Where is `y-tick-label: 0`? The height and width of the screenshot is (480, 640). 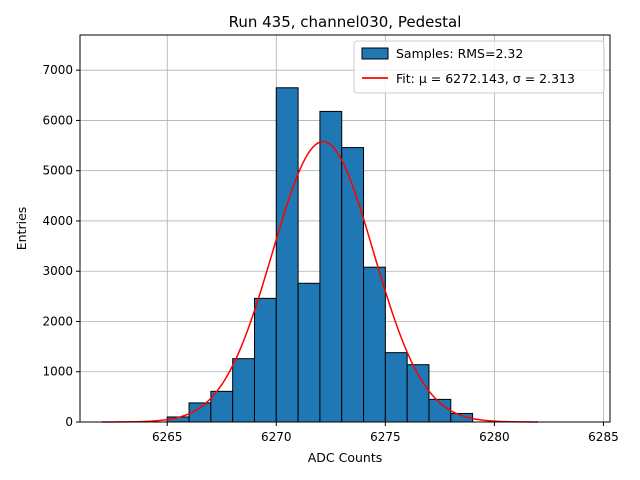 y-tick-label: 0 is located at coordinates (69, 422).